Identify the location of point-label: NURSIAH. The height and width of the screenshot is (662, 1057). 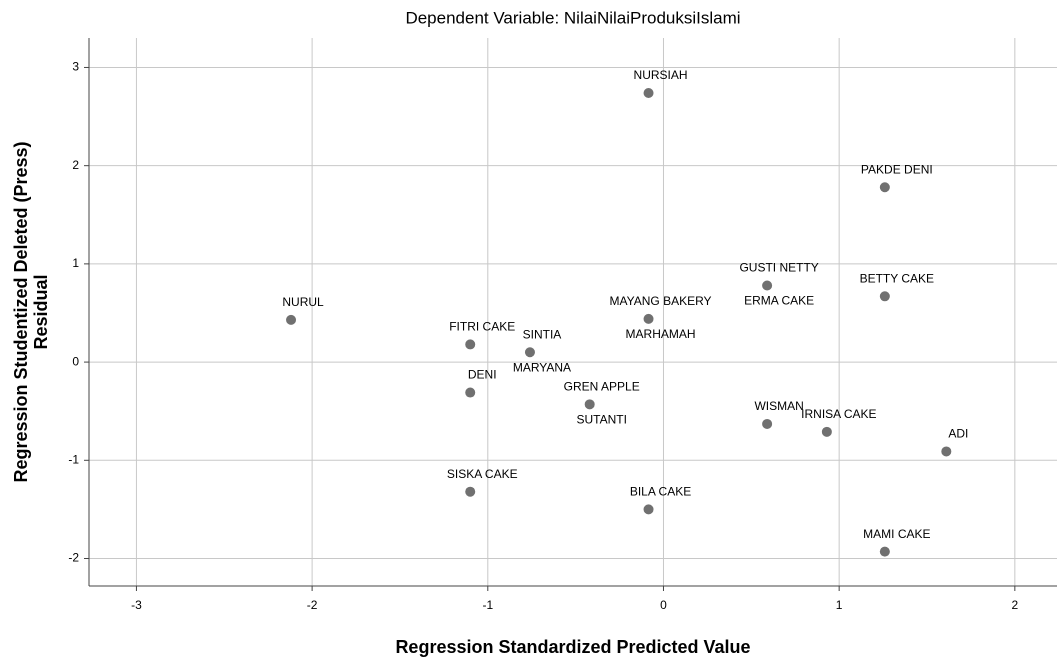
(661, 75).